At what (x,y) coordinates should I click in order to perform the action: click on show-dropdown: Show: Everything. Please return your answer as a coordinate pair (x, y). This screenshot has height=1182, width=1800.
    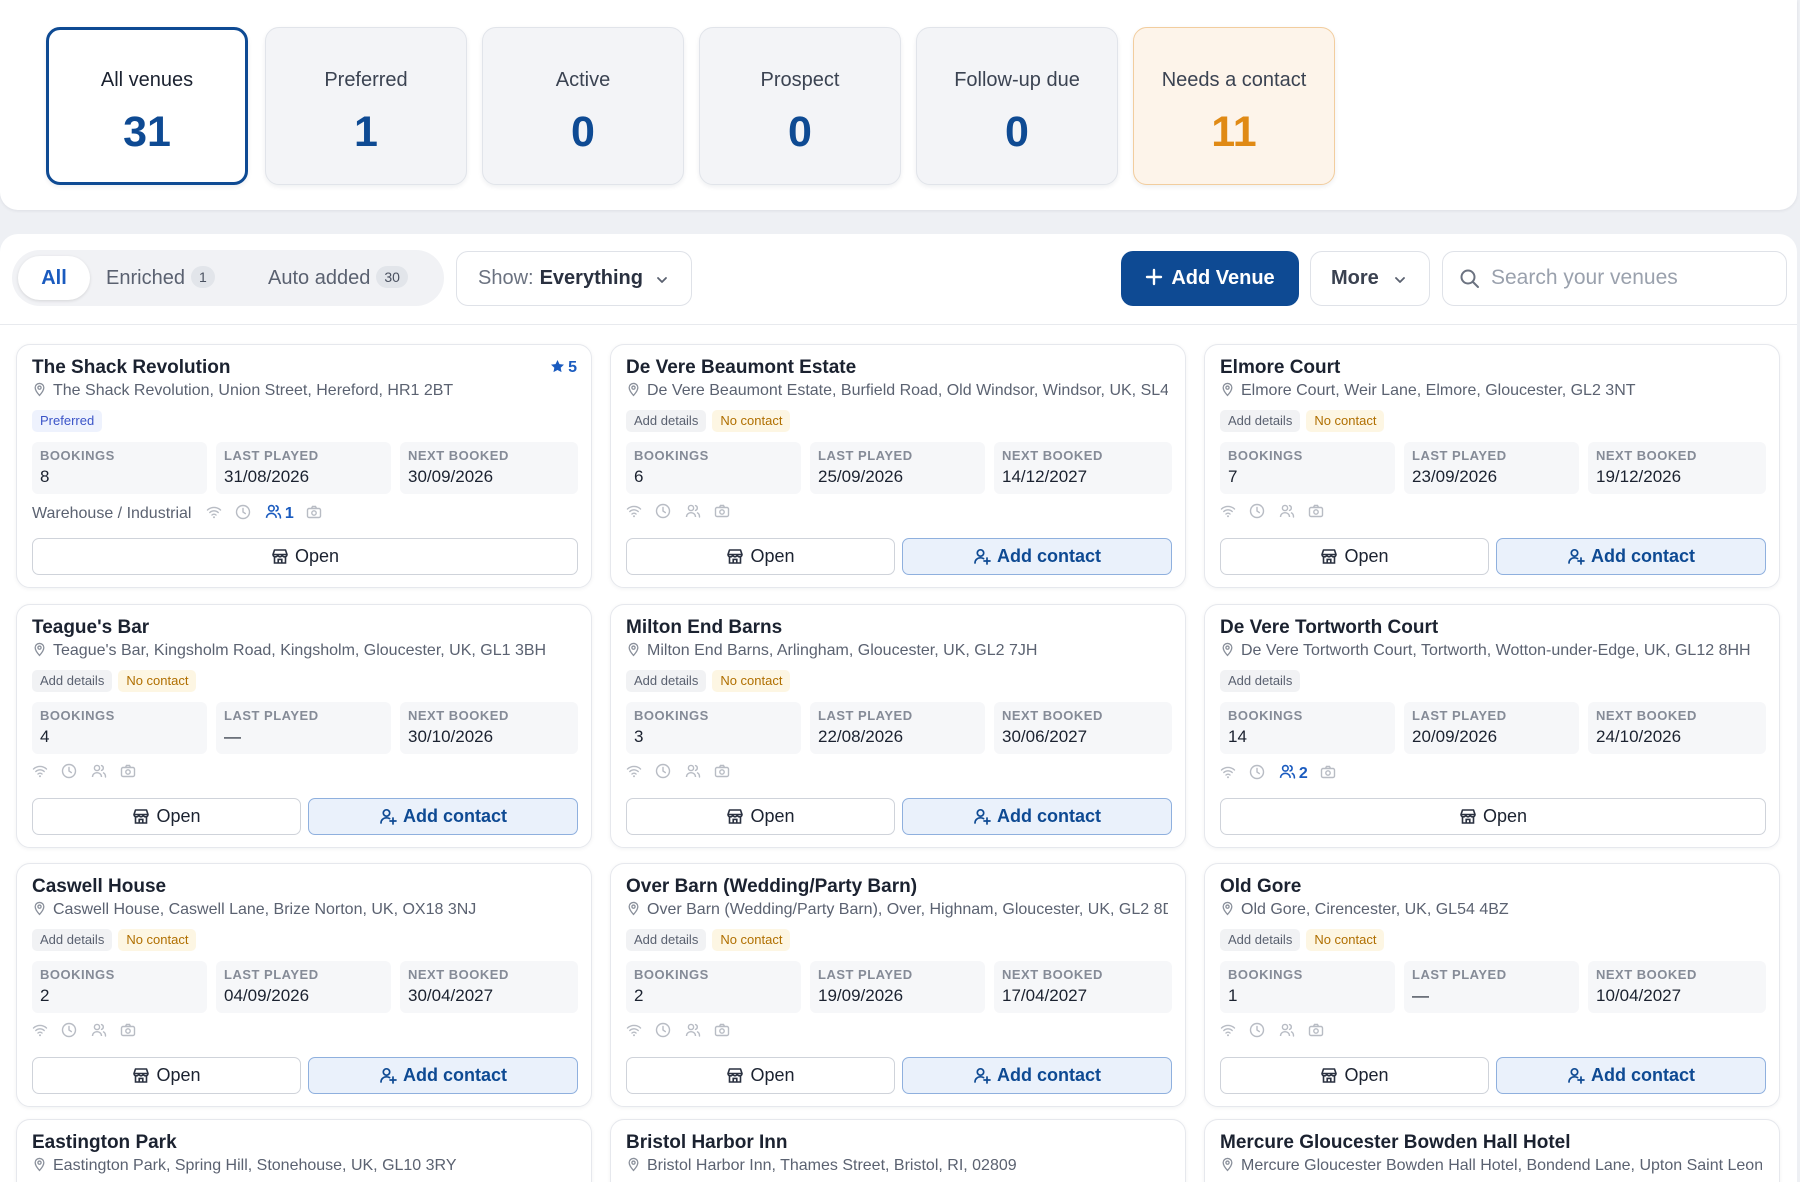
    Looking at the image, I should click on (574, 278).